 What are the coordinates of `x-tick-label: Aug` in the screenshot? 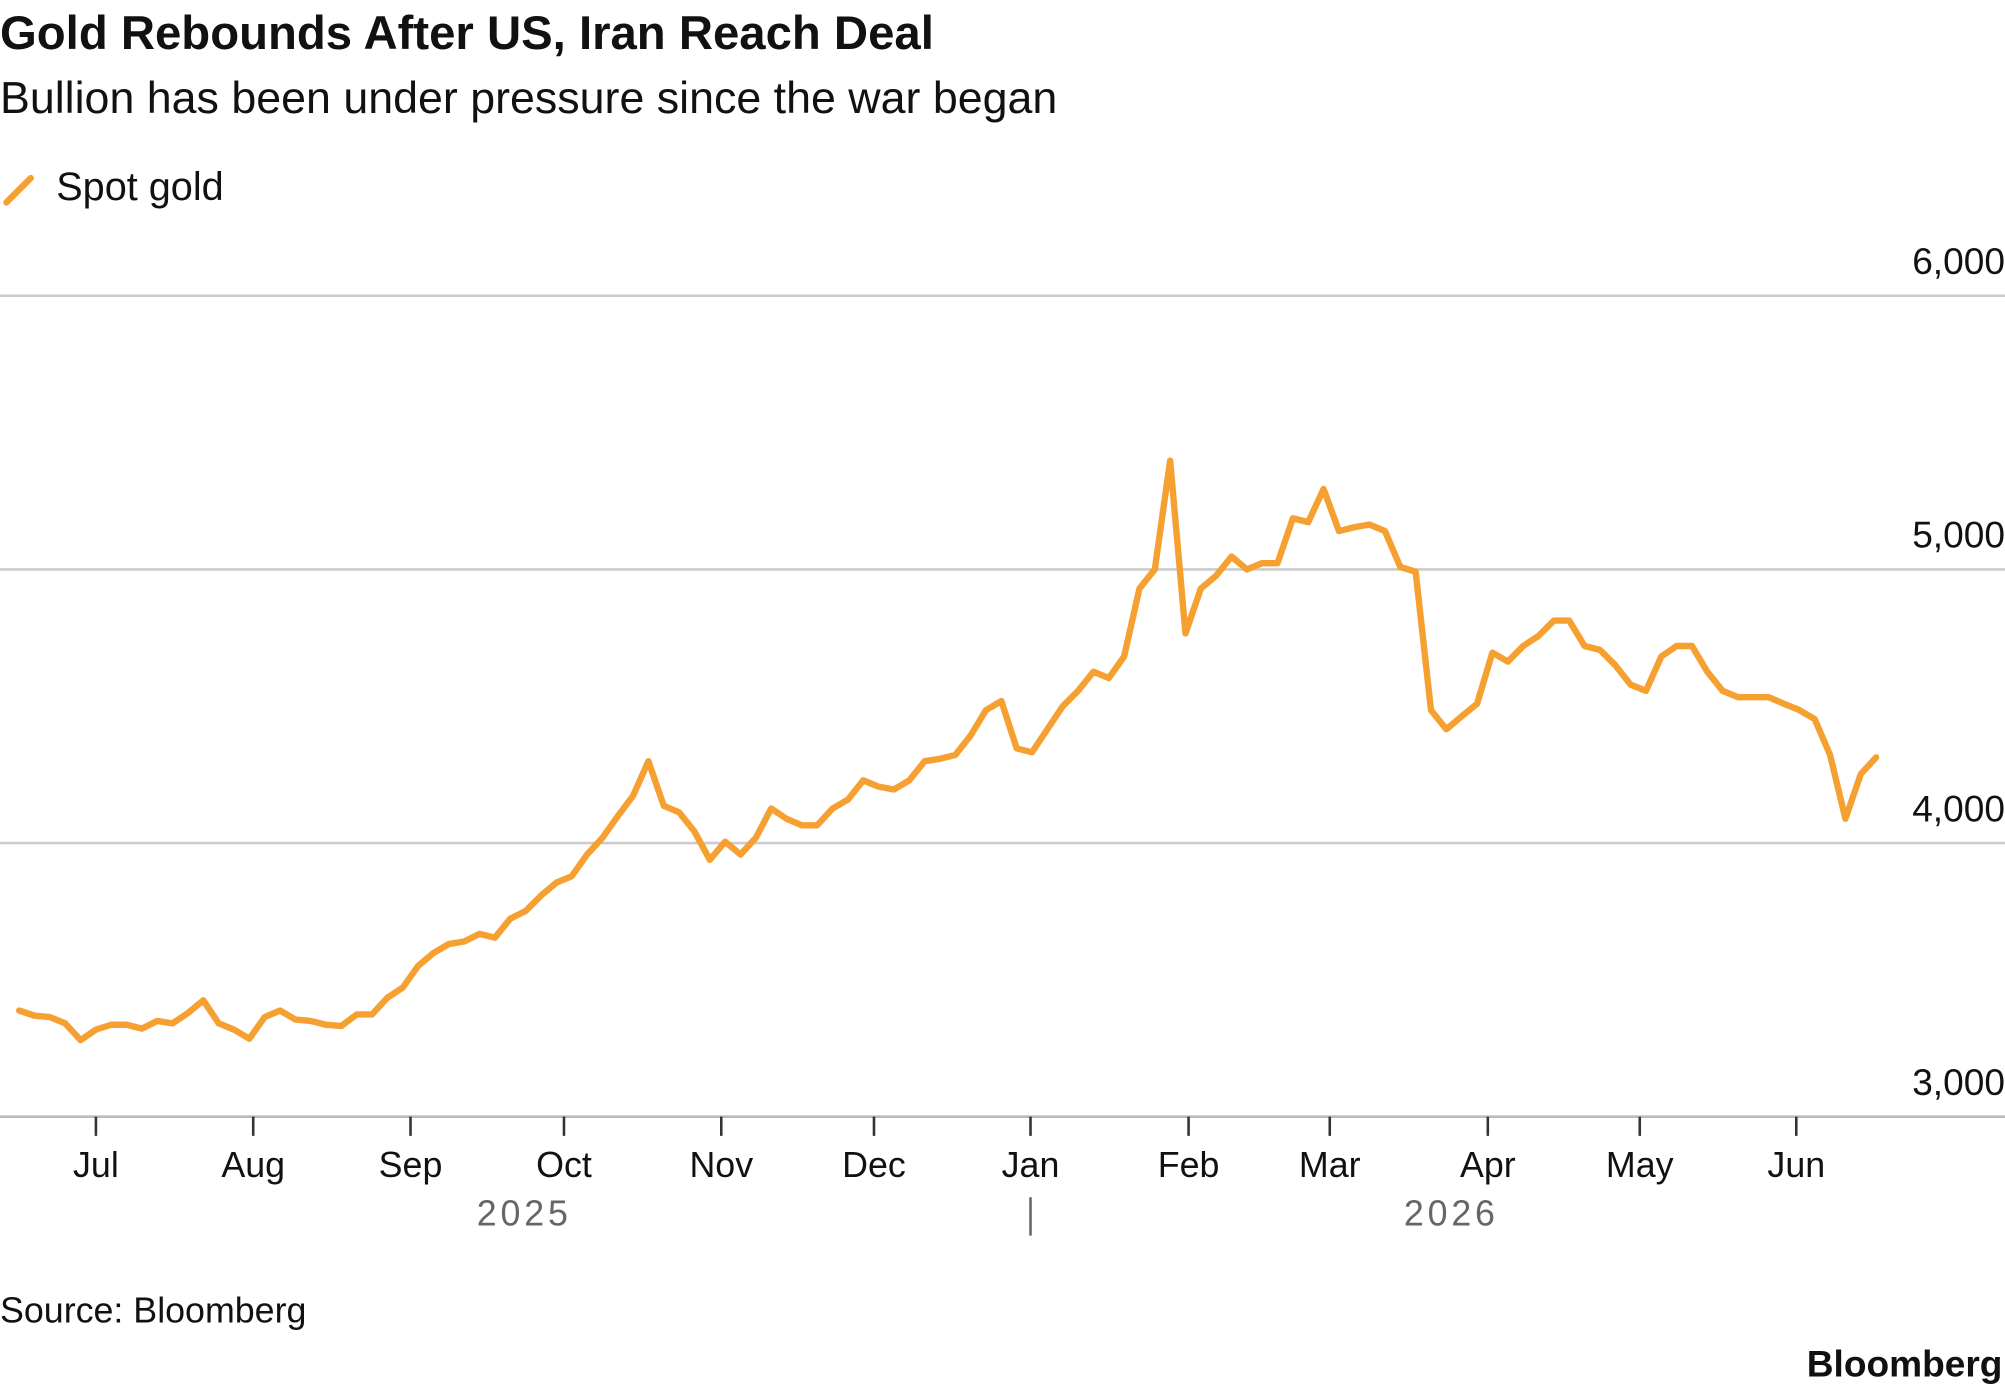 It's located at (253, 1165).